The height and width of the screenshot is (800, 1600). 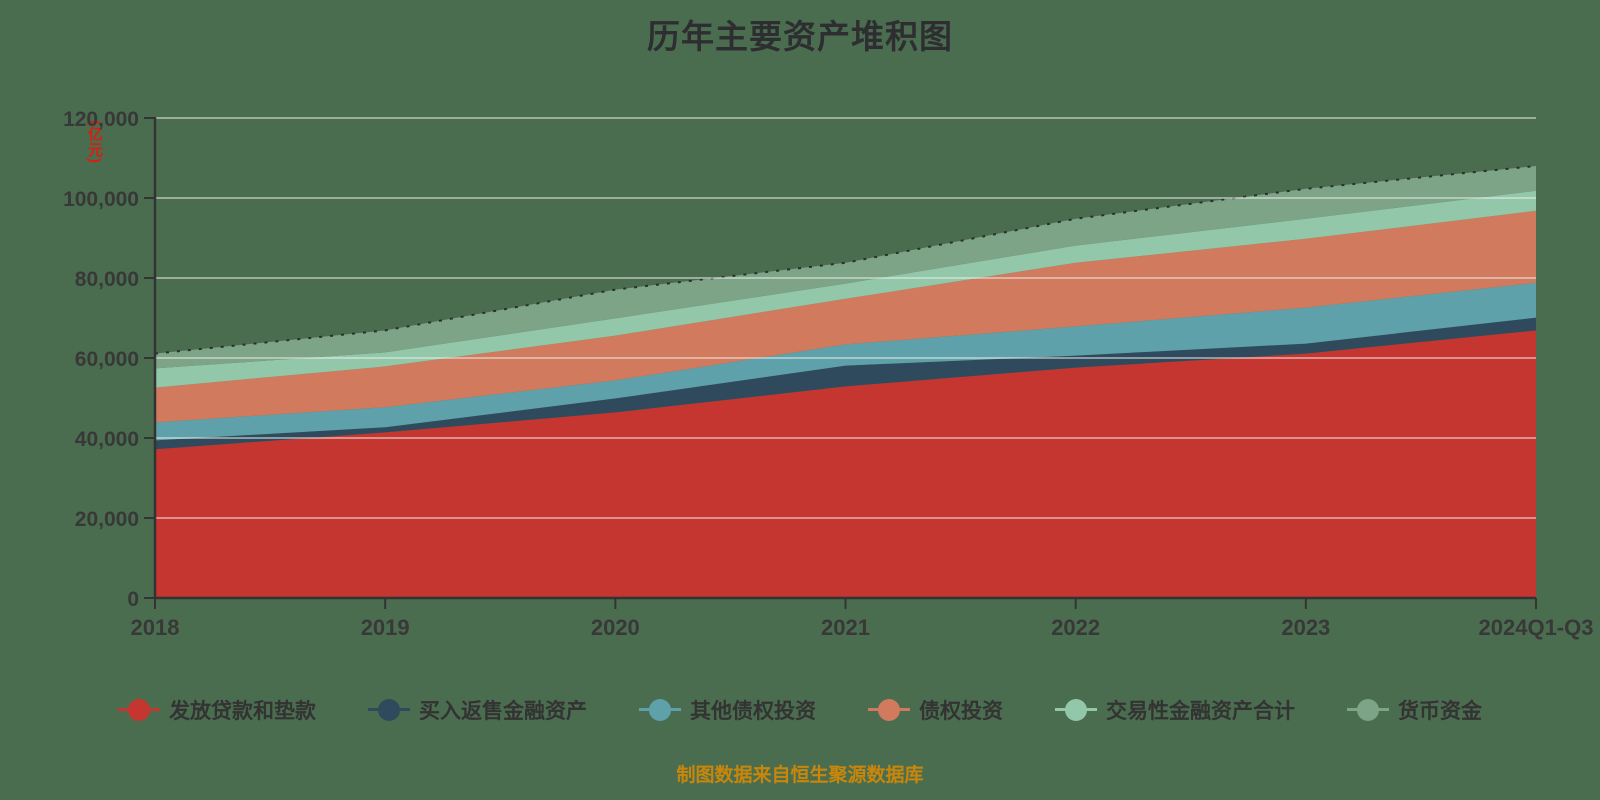 What do you see at coordinates (800, 36) in the screenshot?
I see `chart-title: 历年主要资产堆积图` at bounding box center [800, 36].